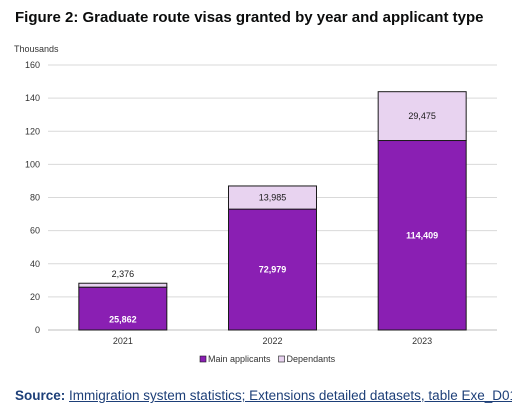 The height and width of the screenshot is (418, 512). I want to click on y-tick-label: 100, so click(32, 164).